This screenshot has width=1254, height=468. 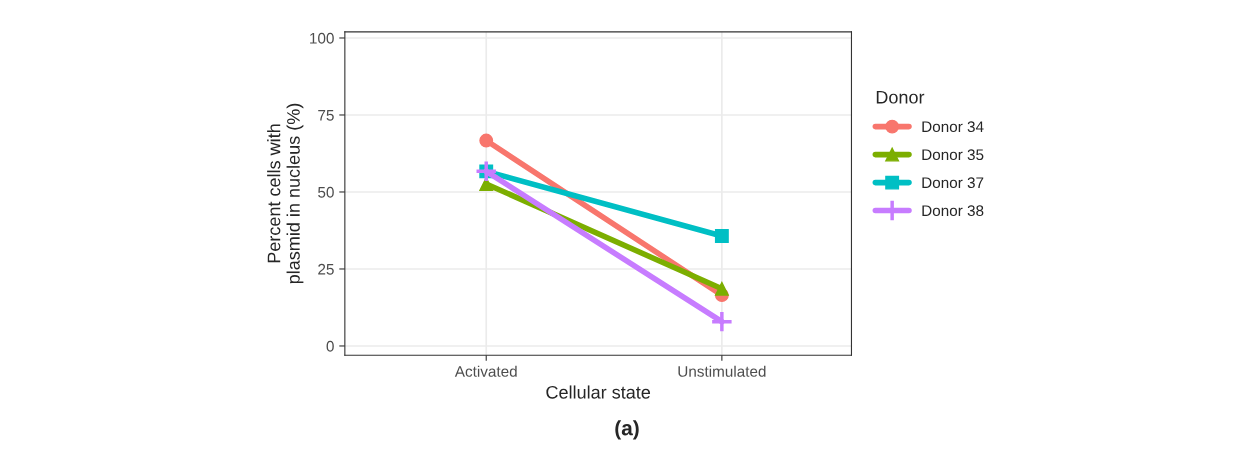 What do you see at coordinates (285, 193) in the screenshot?
I see `y-axis-title: Percent cells with plasmid in nucleus (%)` at bounding box center [285, 193].